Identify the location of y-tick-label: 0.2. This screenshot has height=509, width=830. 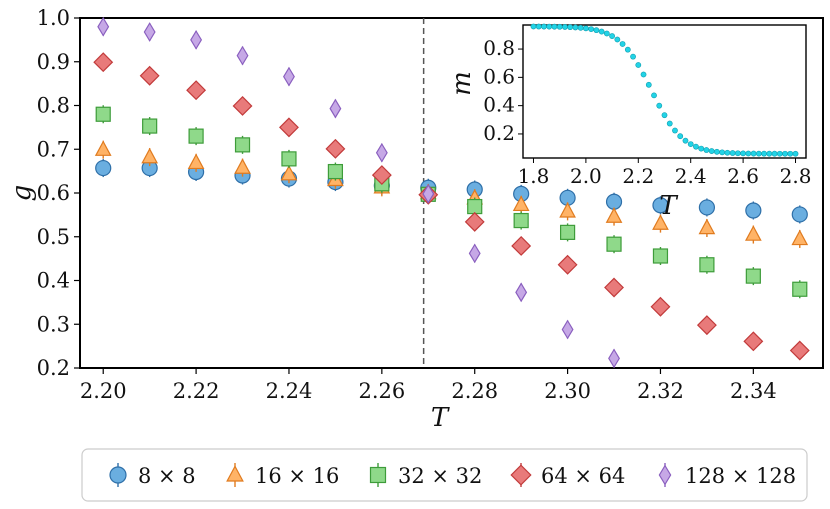
(53, 368).